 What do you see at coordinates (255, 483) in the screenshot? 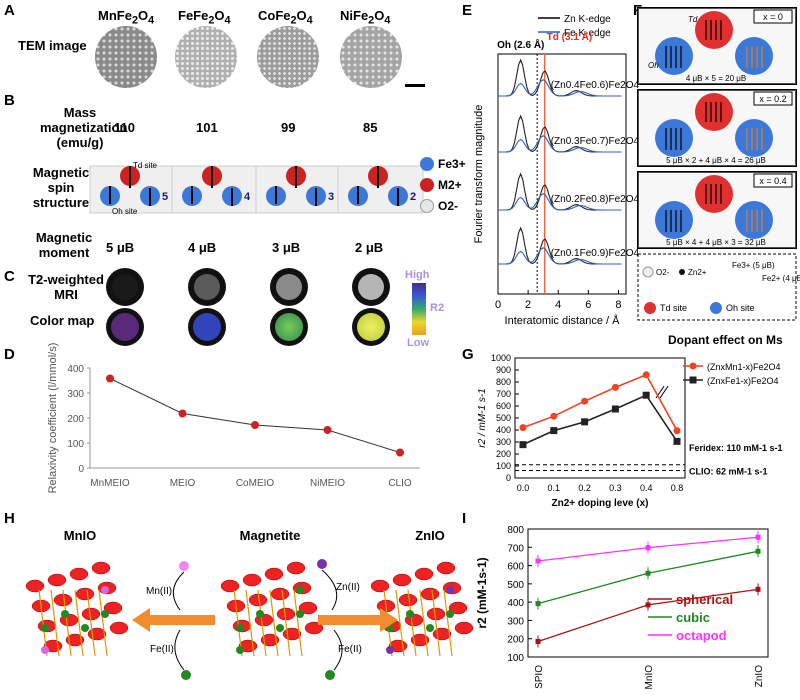
I see `x-tick-label: CoMEIO` at bounding box center [255, 483].